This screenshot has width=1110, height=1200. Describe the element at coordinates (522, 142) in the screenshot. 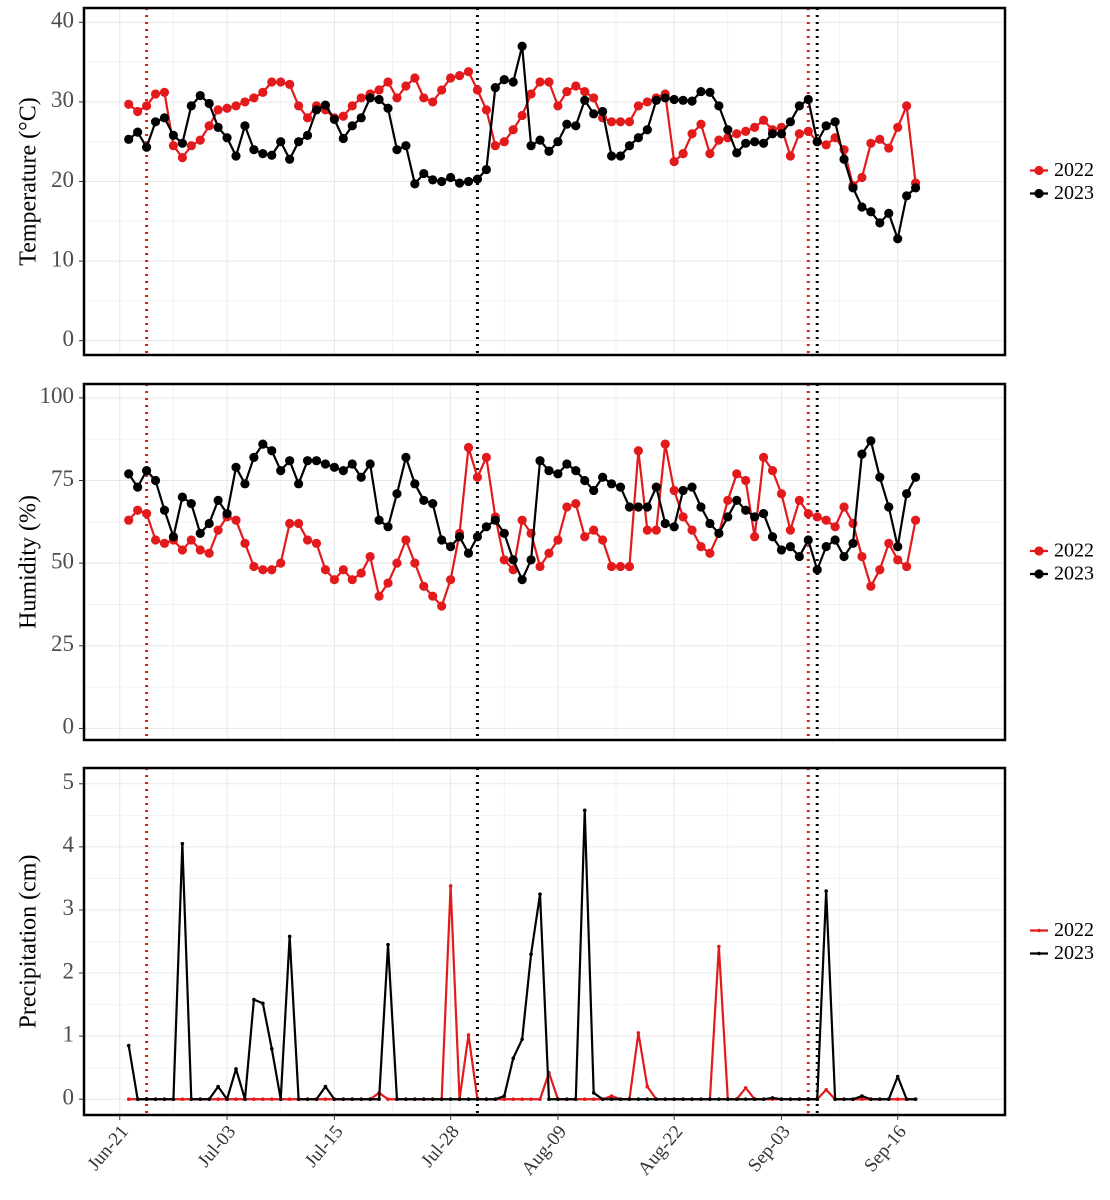

I see `series-line` at that location.